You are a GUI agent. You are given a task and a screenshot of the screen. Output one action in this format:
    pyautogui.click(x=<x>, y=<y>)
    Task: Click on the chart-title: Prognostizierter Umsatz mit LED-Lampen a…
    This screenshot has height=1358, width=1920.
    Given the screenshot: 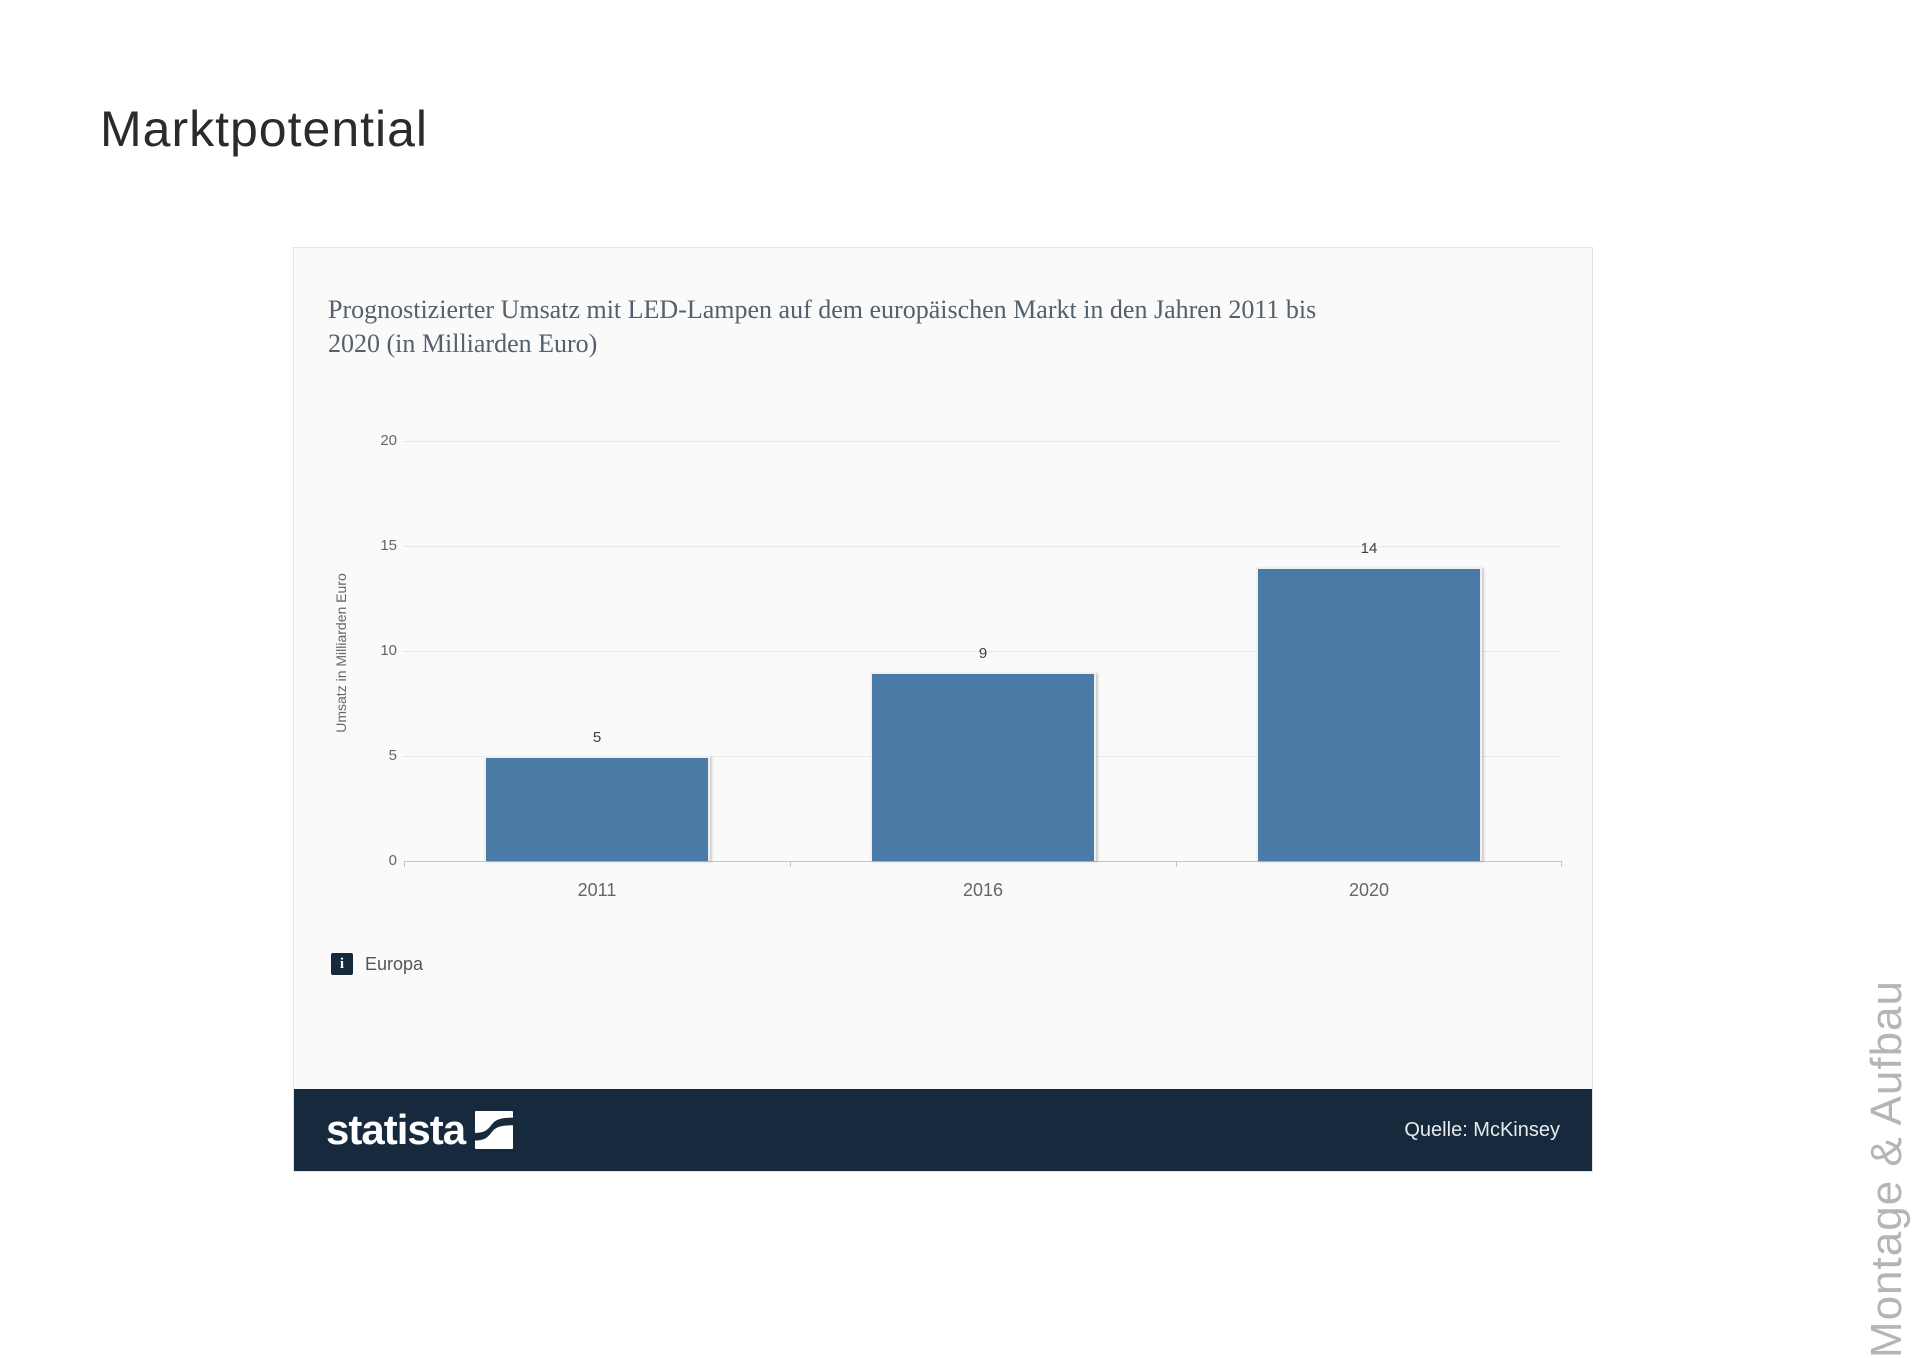 What is the action you would take?
    pyautogui.click(x=822, y=326)
    